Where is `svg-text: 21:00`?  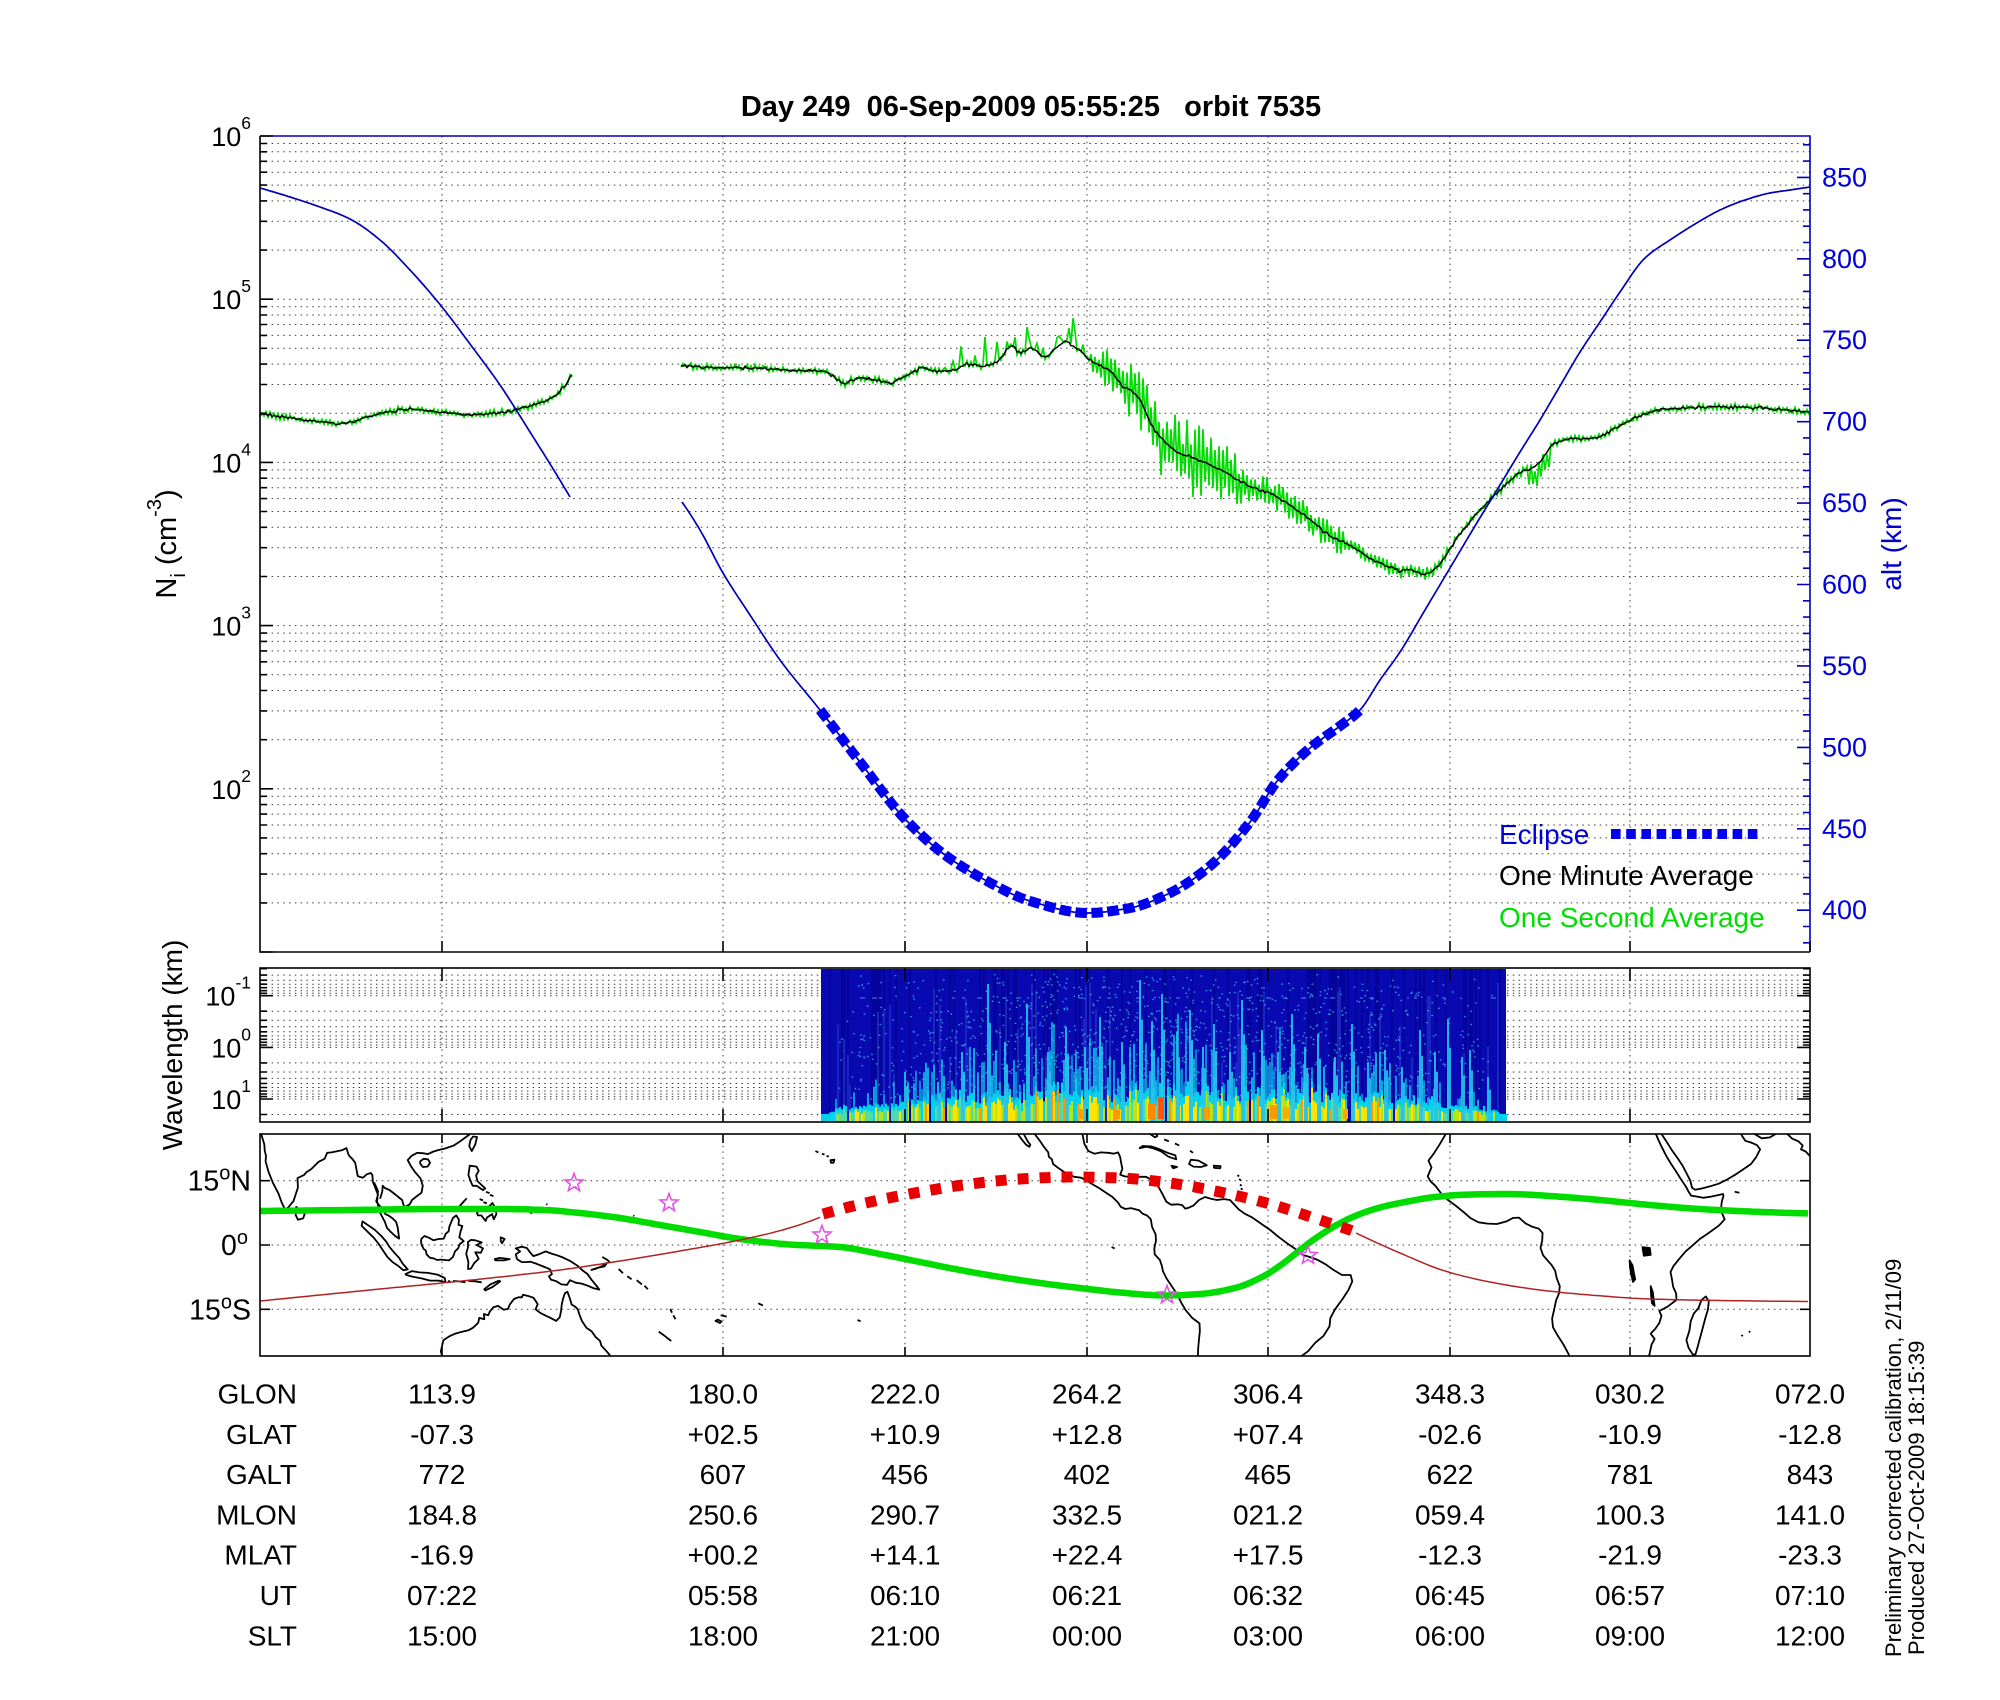
svg-text: 21:00 is located at coordinates (905, 1635).